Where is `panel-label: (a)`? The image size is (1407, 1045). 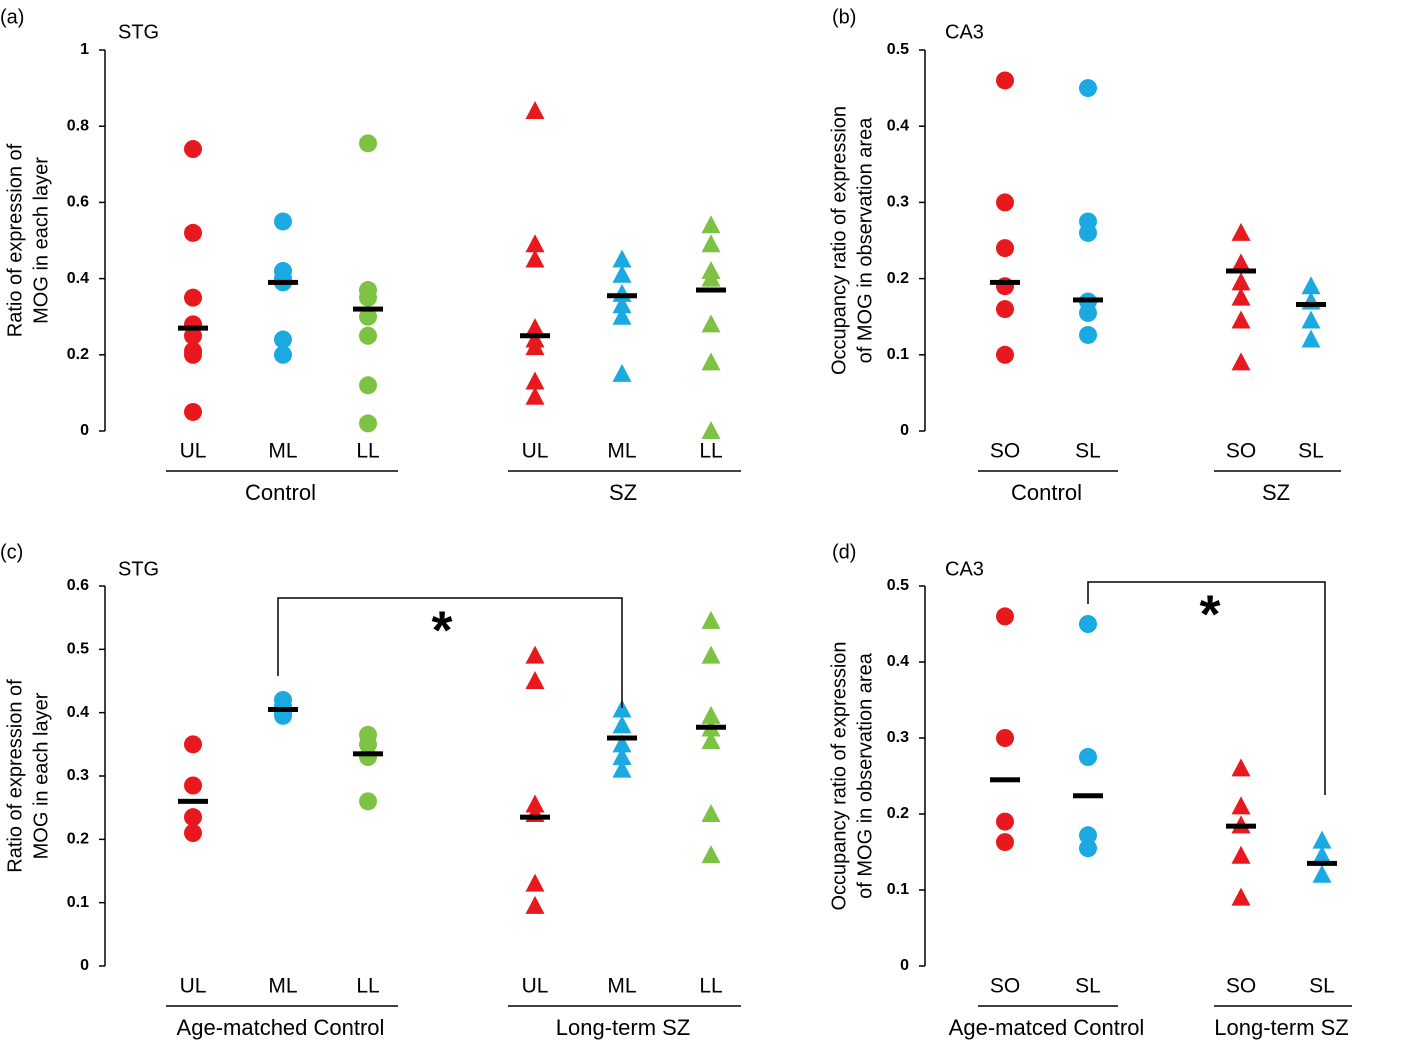 panel-label: (a) is located at coordinates (12, 17).